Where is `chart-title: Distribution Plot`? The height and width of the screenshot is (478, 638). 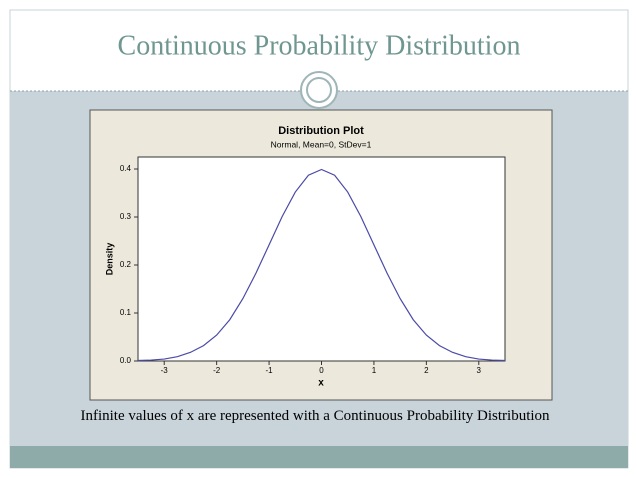
chart-title: Distribution Plot is located at coordinates (321, 131).